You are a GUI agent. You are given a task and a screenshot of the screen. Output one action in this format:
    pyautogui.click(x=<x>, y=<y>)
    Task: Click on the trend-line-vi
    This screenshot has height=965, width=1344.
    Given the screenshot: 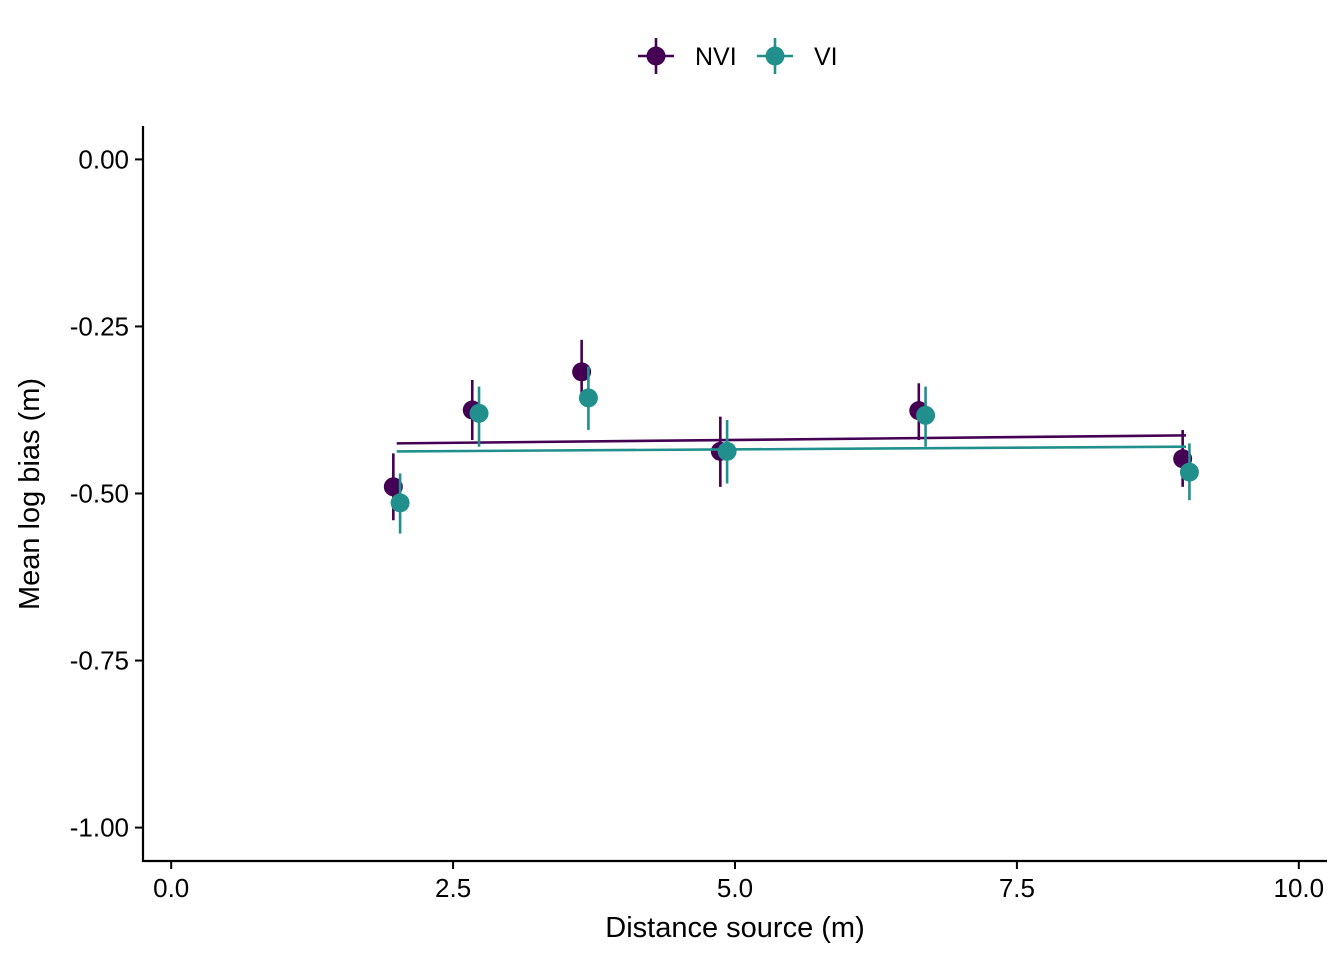 What is the action you would take?
    pyautogui.click(x=791, y=449)
    